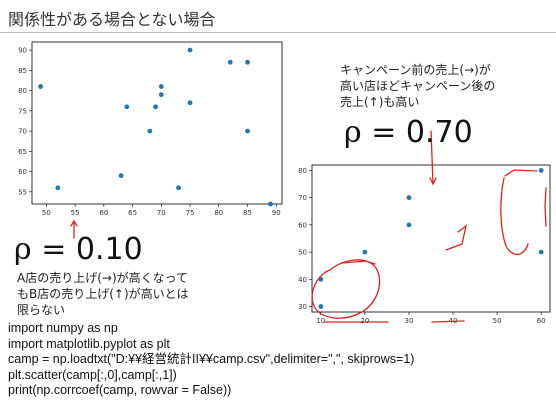 The width and height of the screenshot is (556, 419). What do you see at coordinates (276, 213) in the screenshot?
I see `x-tick-label: 90` at bounding box center [276, 213].